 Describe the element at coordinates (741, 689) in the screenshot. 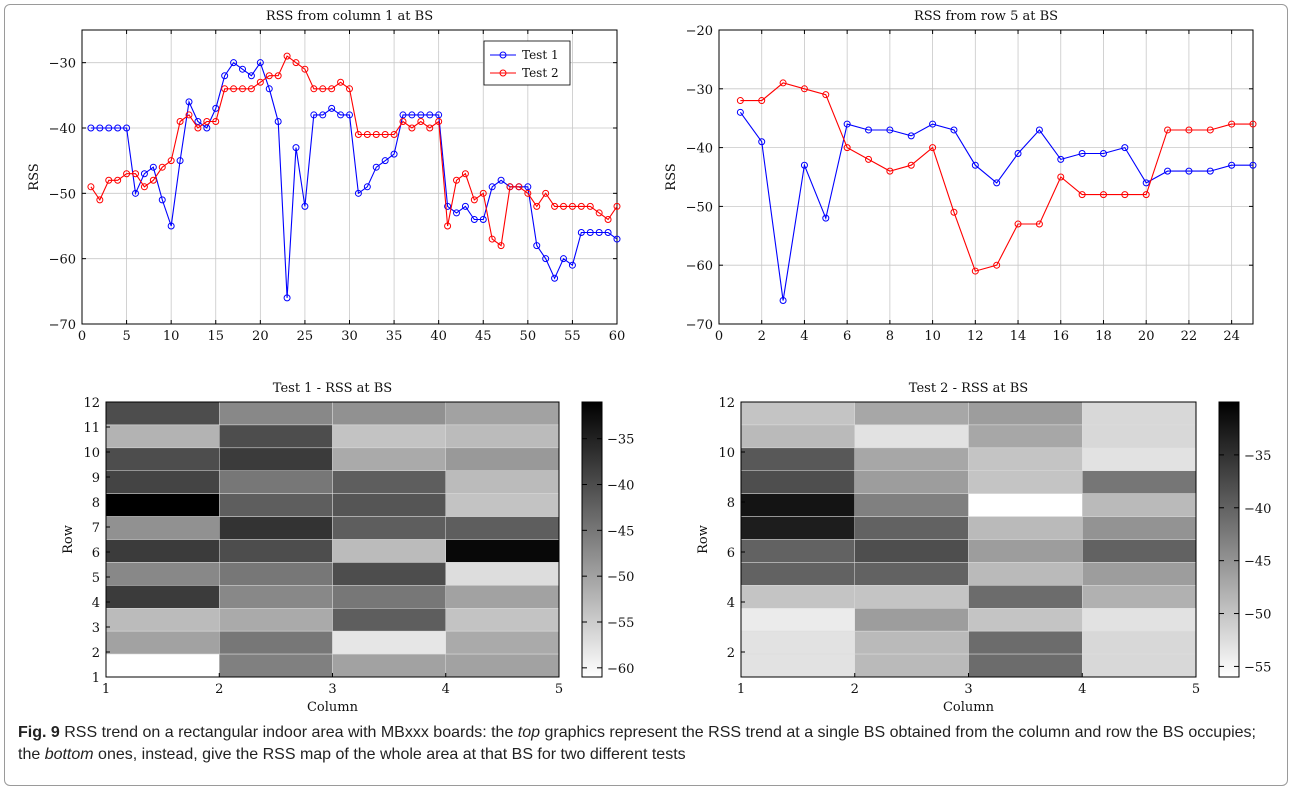

I see `x-tick-label: 1` at that location.